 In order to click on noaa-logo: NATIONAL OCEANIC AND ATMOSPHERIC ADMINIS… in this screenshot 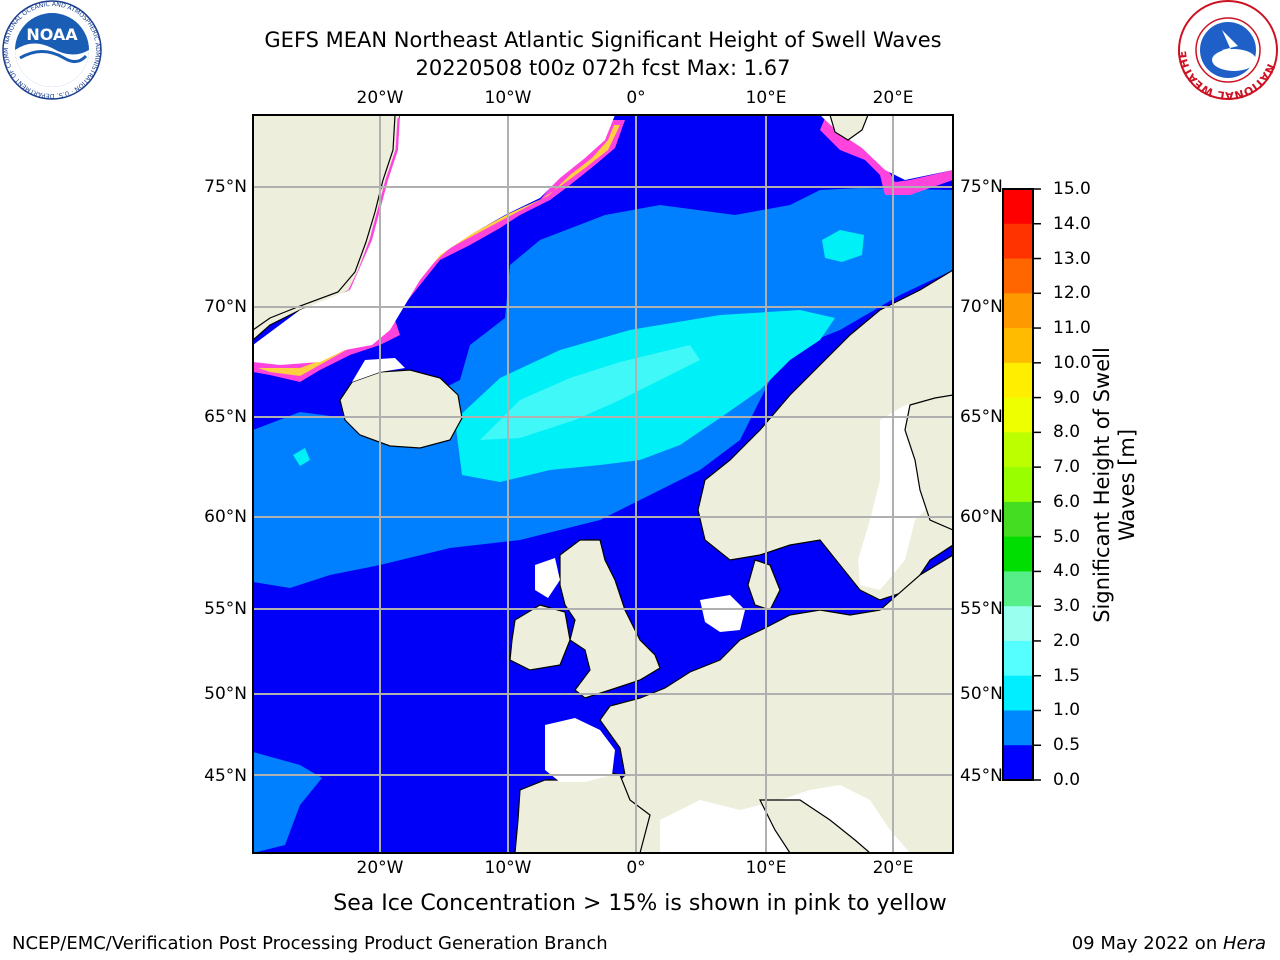, I will do `click(52, 50)`.